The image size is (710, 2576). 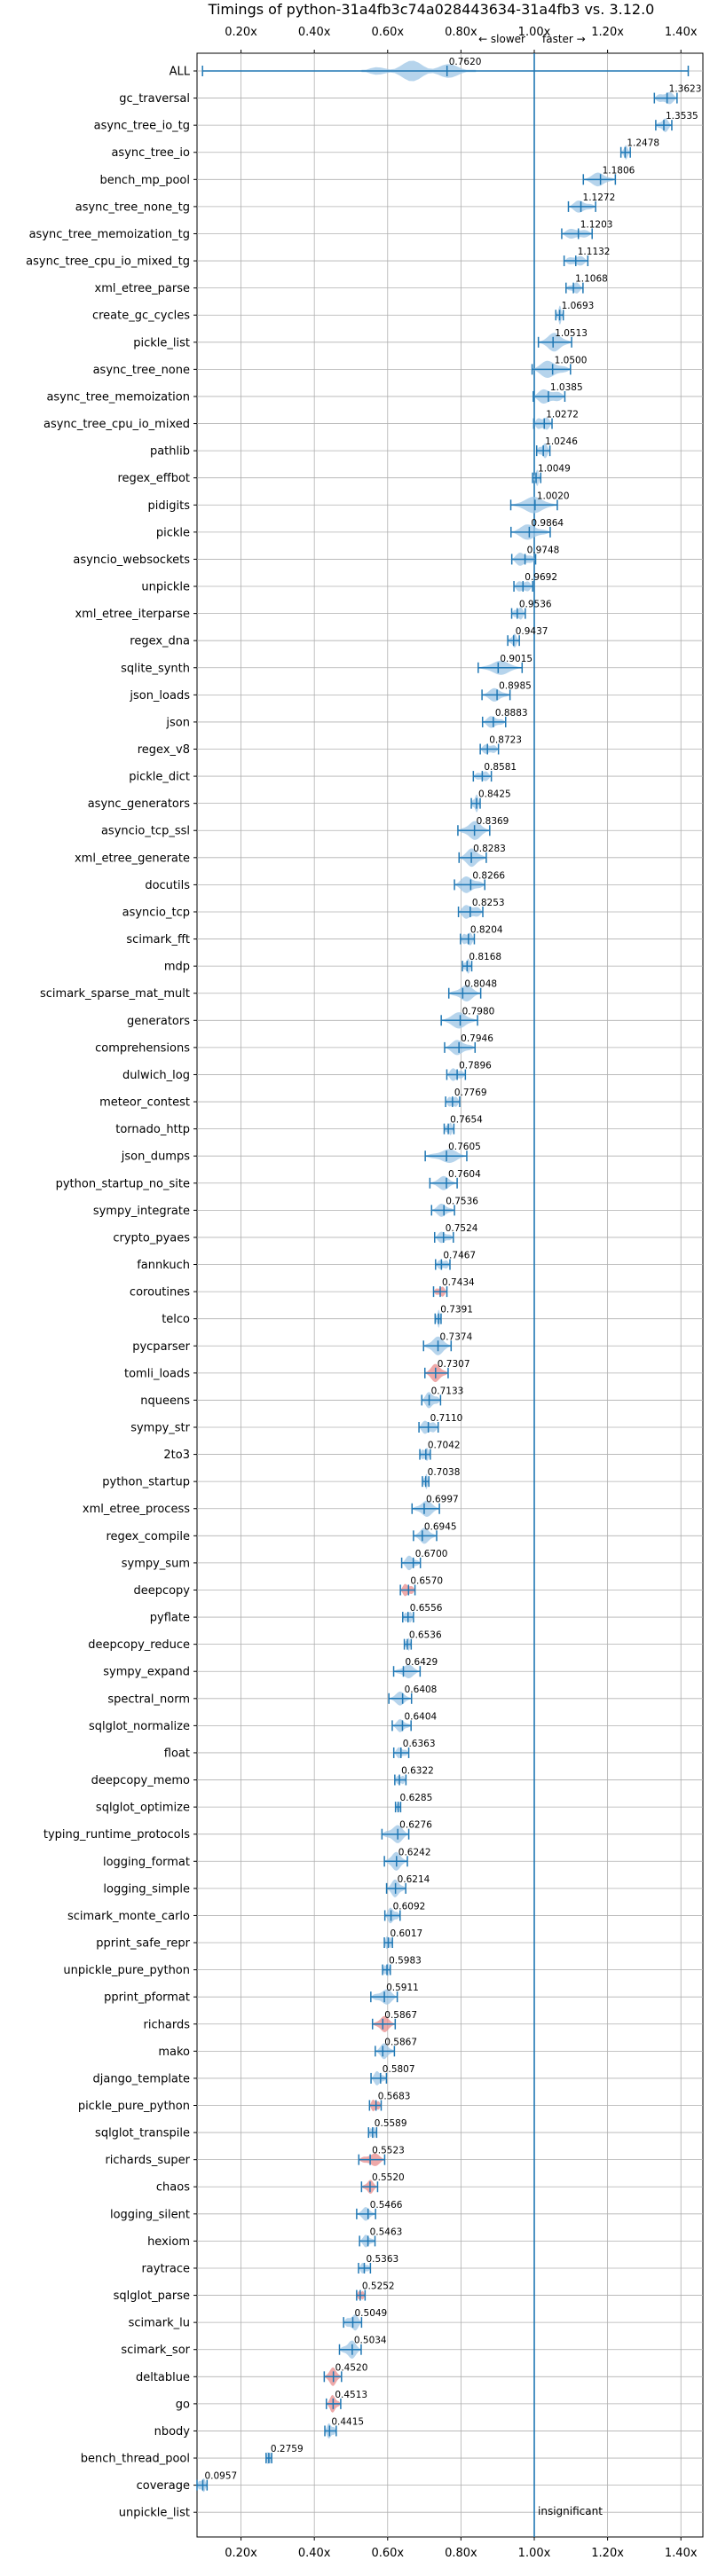 I want to click on benchmark-name-label: async_tree_memoization, so click(x=118, y=397).